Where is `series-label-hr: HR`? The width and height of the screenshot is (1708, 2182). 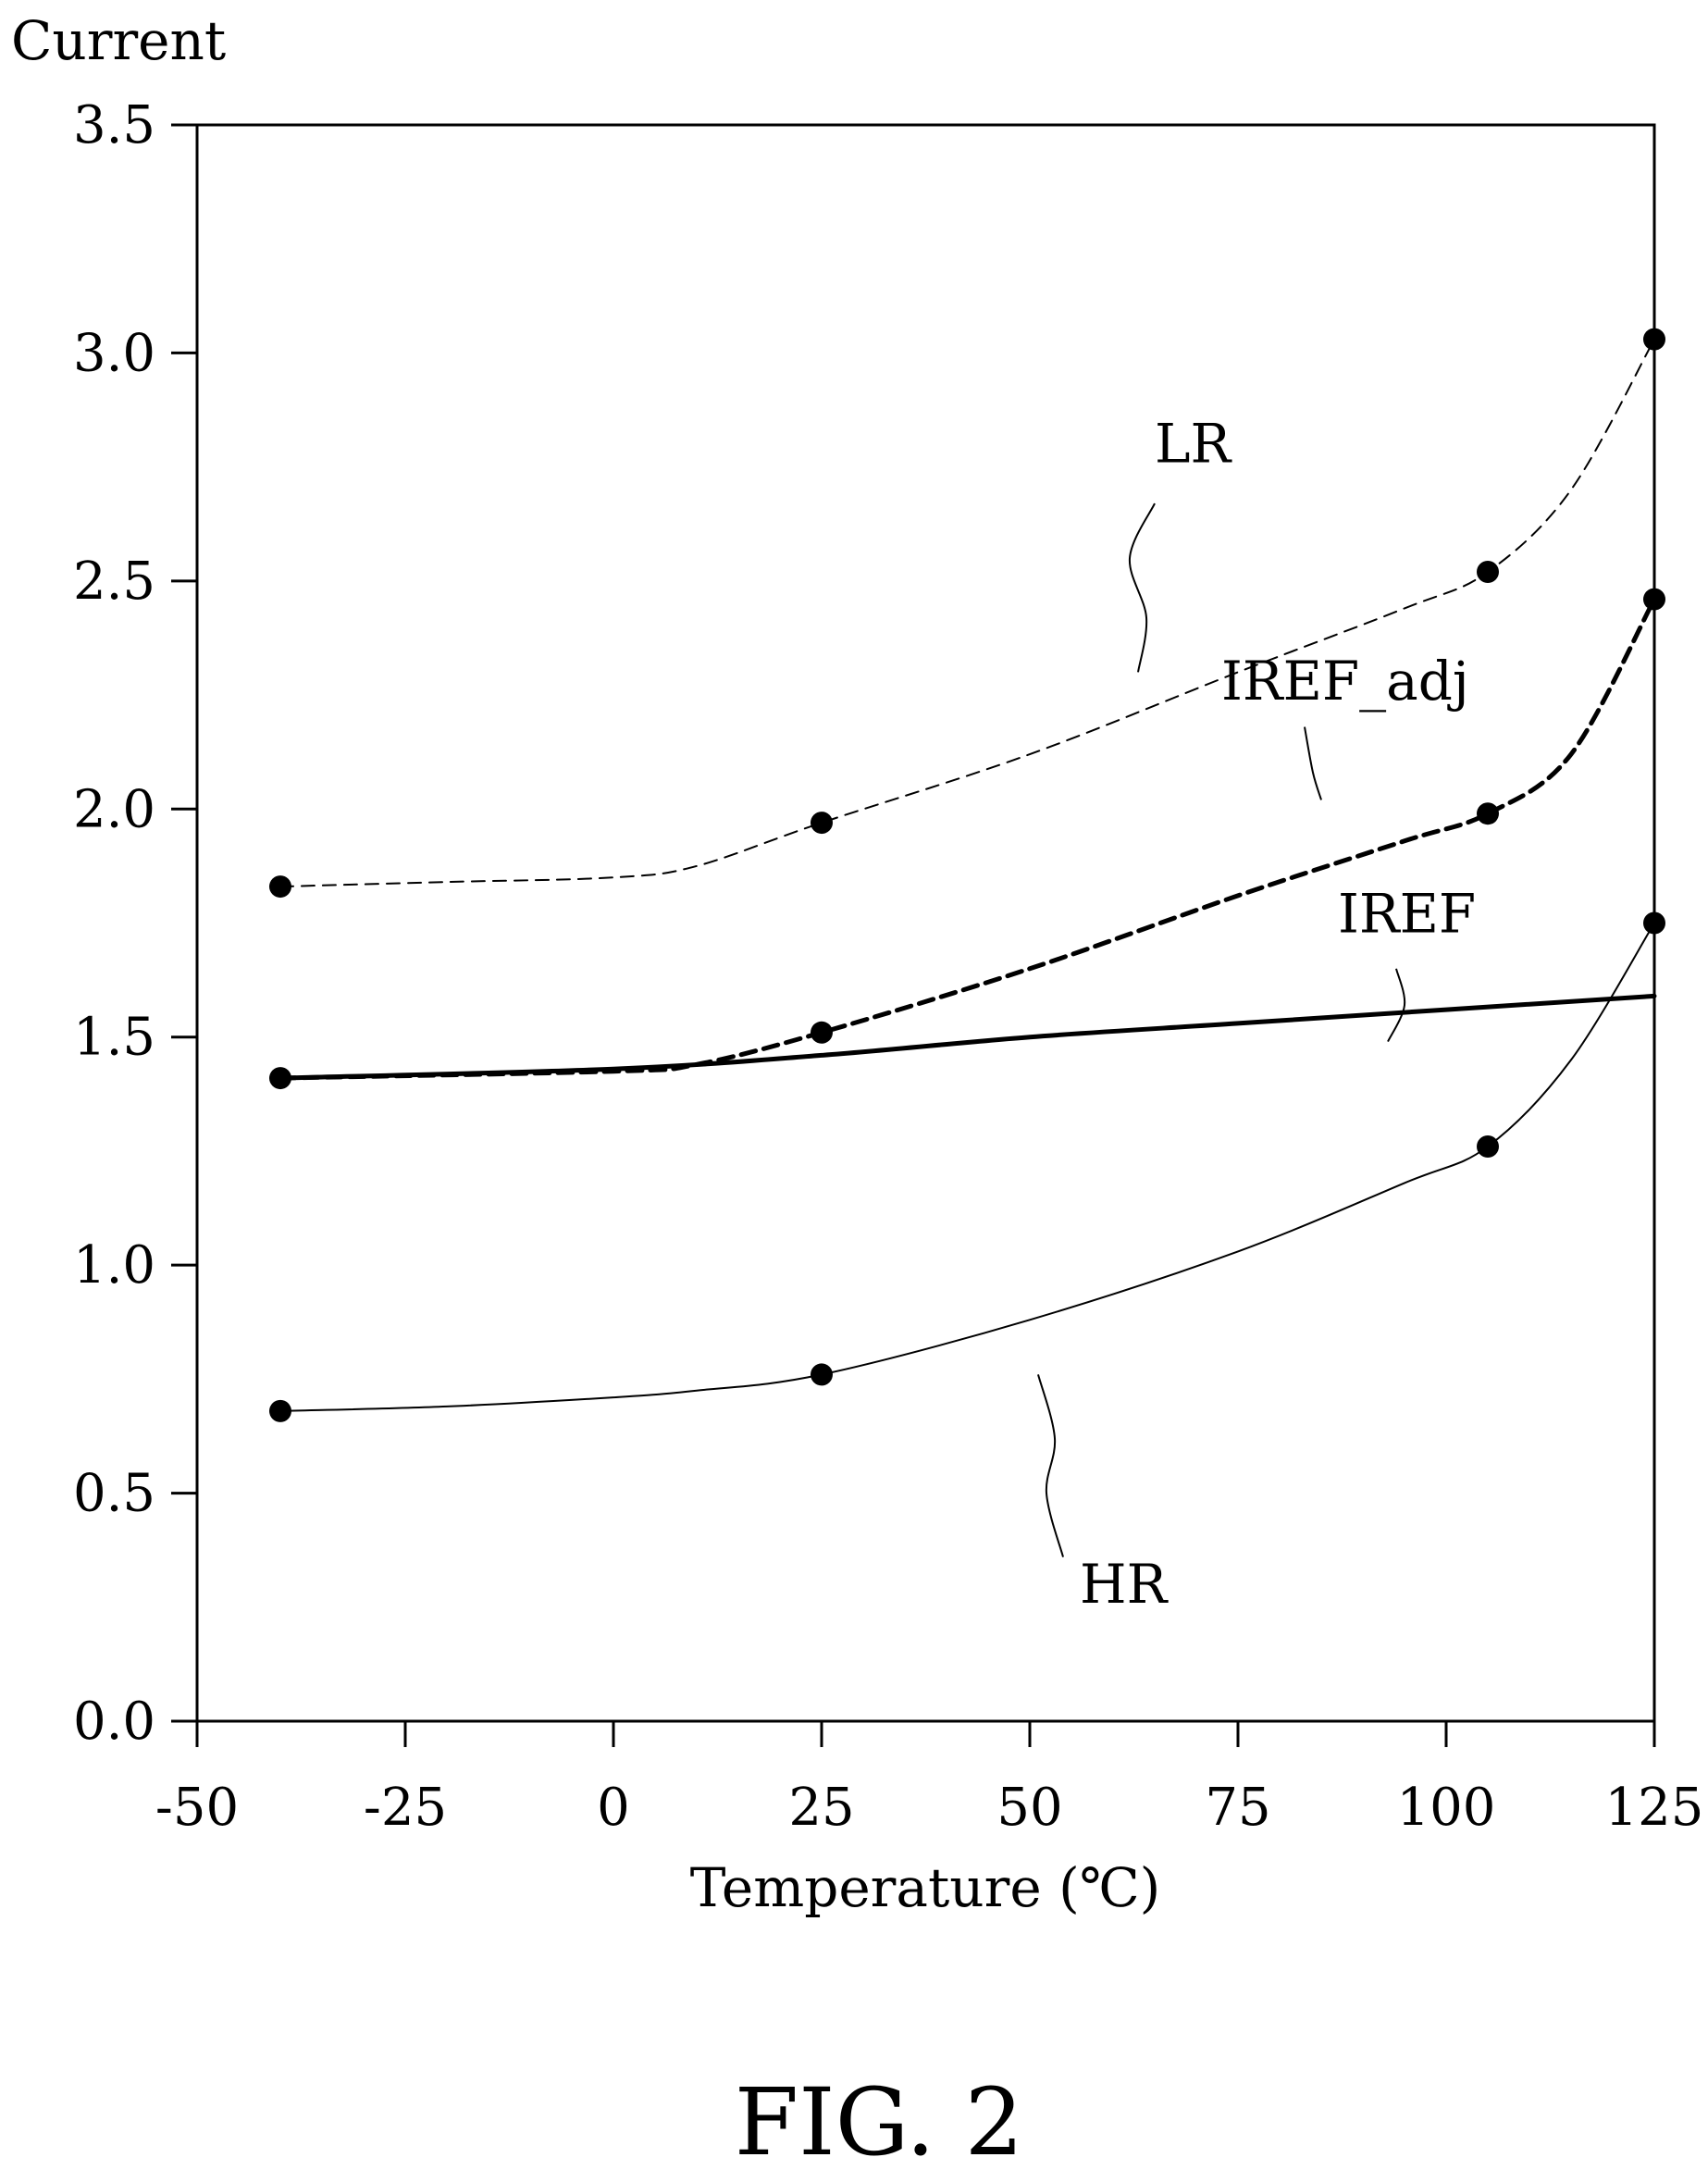 series-label-hr: HR is located at coordinates (1125, 1584).